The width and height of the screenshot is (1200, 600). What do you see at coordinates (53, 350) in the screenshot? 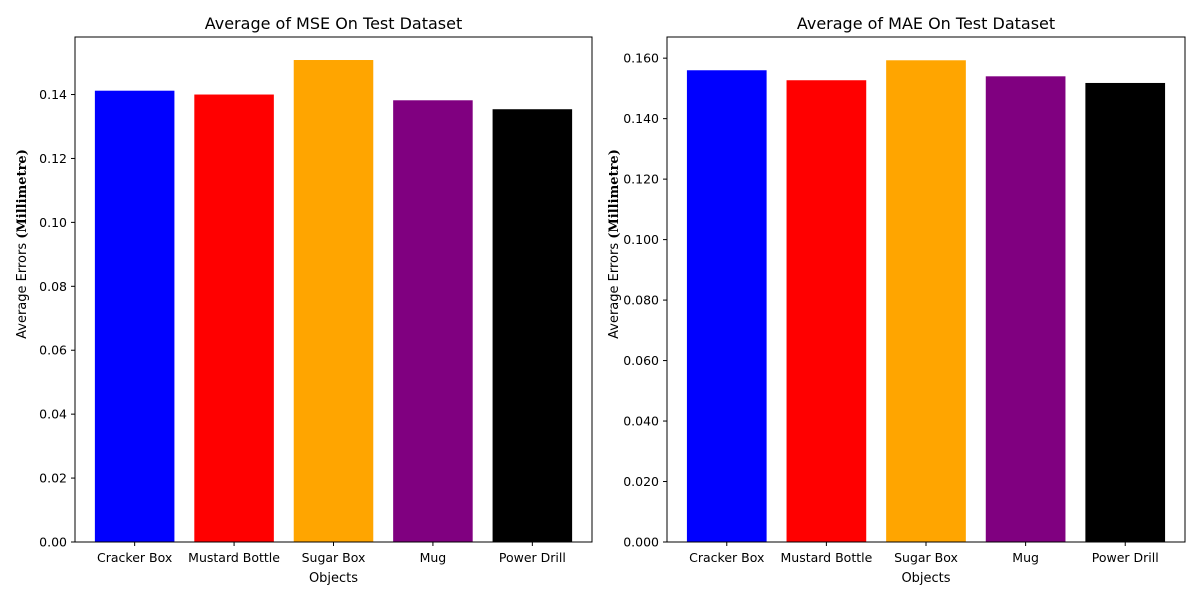
I see `y-tick-label: 0.06` at bounding box center [53, 350].